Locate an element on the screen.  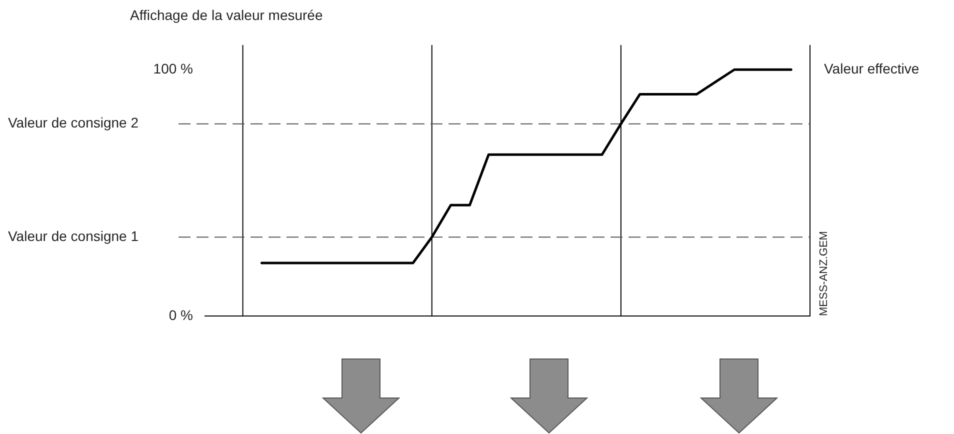
text: Valeur effective is located at coordinates (872, 68).